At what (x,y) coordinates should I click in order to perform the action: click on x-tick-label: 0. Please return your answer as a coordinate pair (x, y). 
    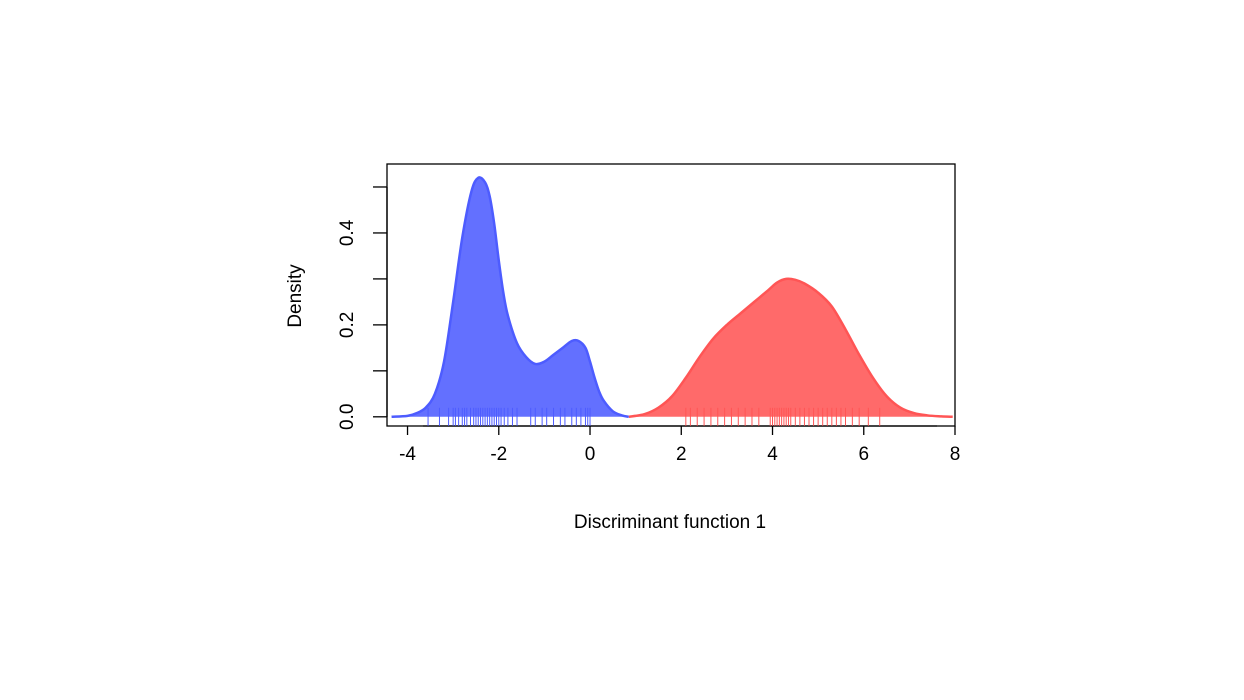
    Looking at the image, I should click on (590, 454).